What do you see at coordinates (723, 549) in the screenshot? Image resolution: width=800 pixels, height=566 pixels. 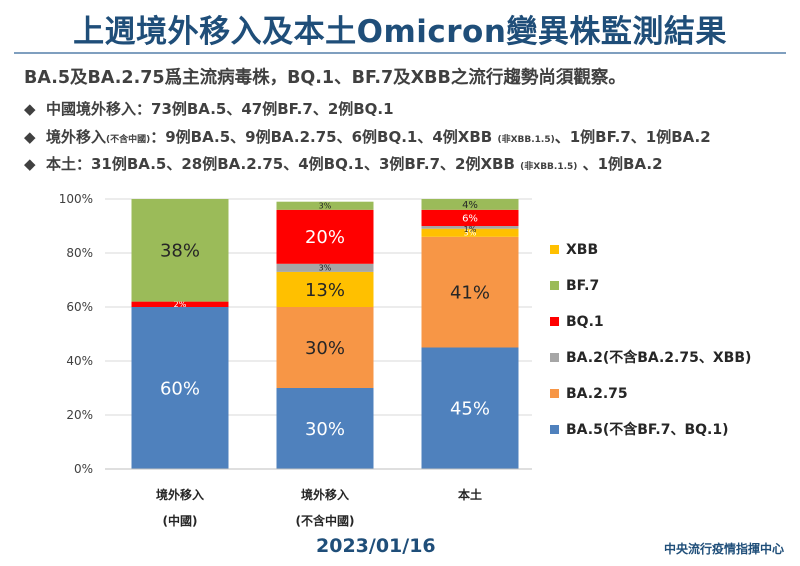 I see `agency-name: 中央流行疫情指揮中心` at bounding box center [723, 549].